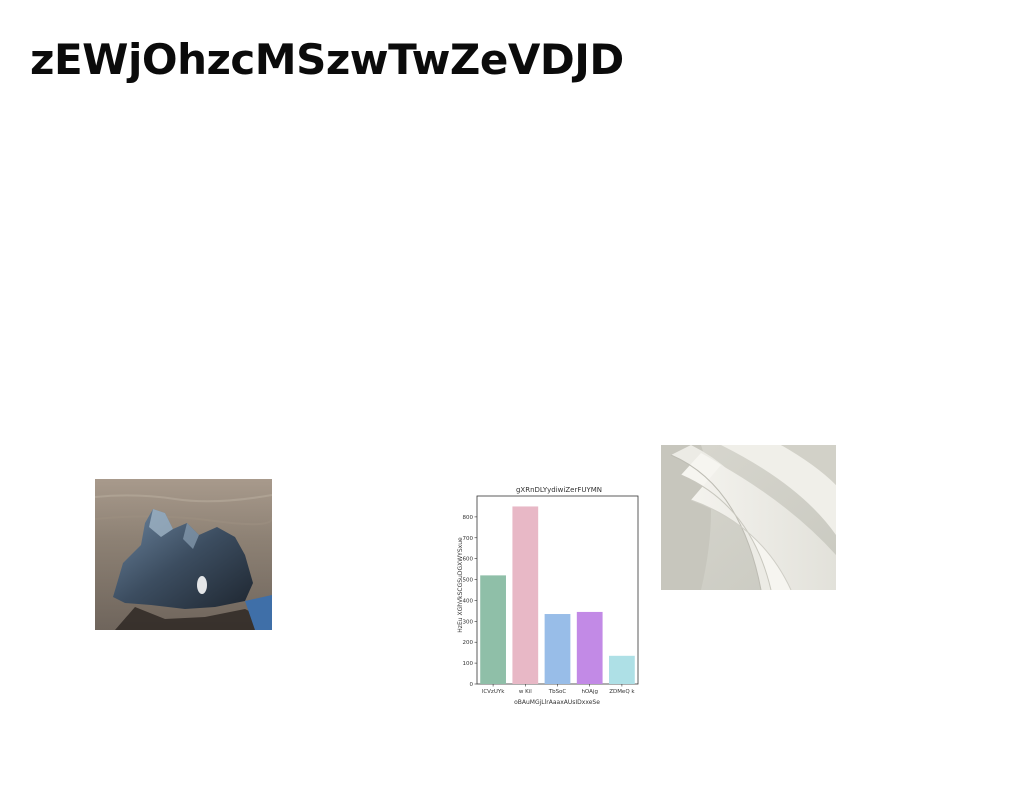 Image resolution: width=1024 pixels, height=788 pixels. Describe the element at coordinates (525, 692) in the screenshot. I see `x-tick-label: w Kil` at that location.